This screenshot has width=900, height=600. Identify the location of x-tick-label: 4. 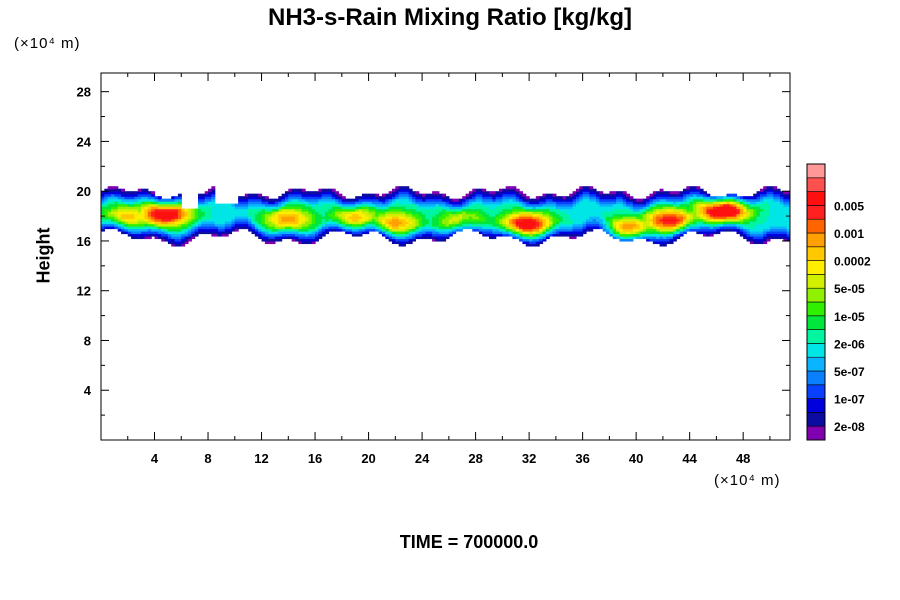
(155, 458).